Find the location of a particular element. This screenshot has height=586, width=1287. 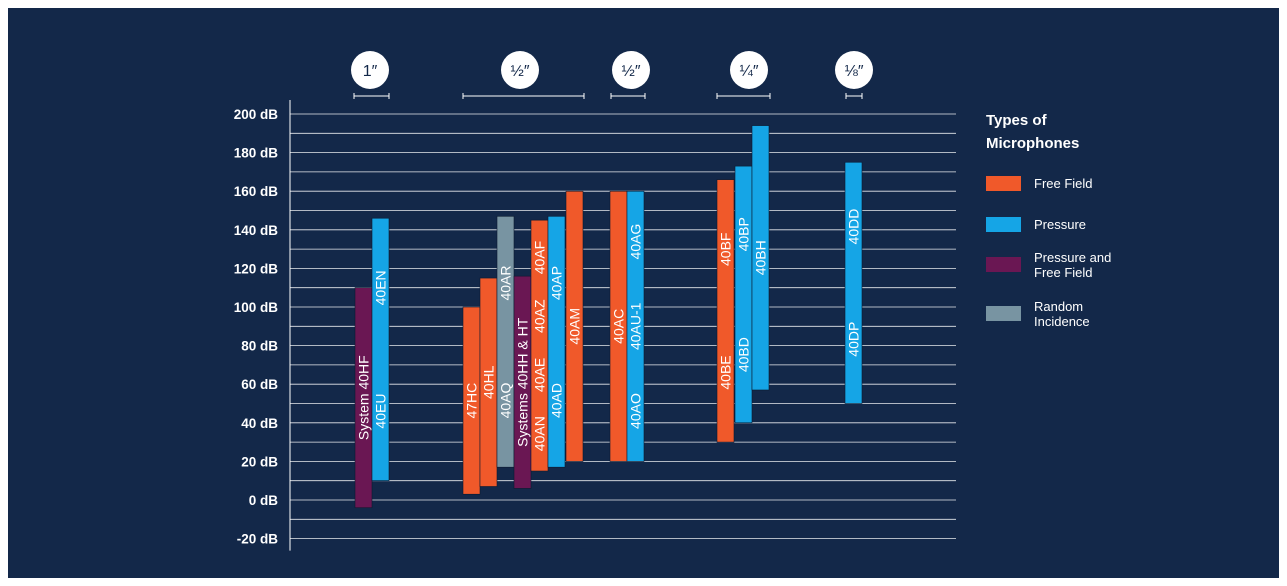

bar-label: 40EN is located at coordinates (381, 287).